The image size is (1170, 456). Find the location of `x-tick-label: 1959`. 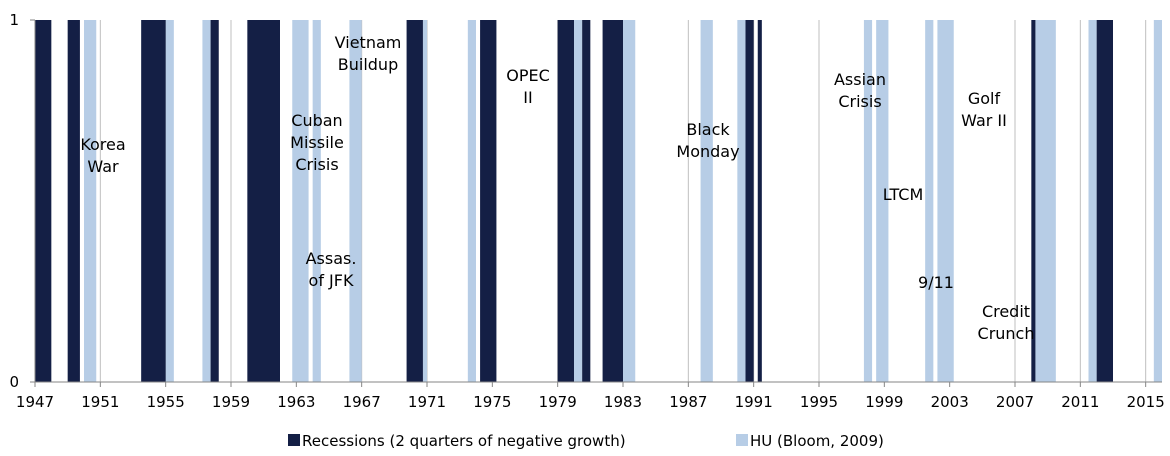

x-tick-label: 1959 is located at coordinates (231, 402).